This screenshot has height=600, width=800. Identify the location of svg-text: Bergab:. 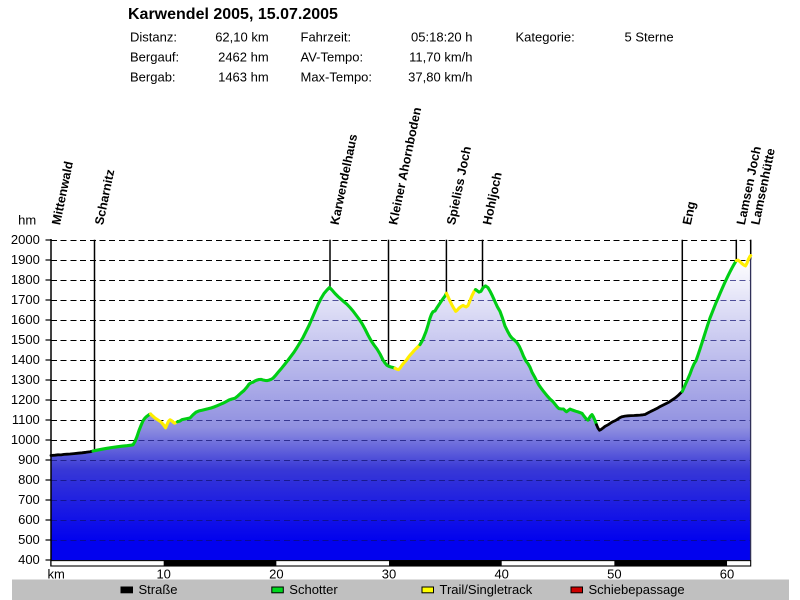
(153, 77).